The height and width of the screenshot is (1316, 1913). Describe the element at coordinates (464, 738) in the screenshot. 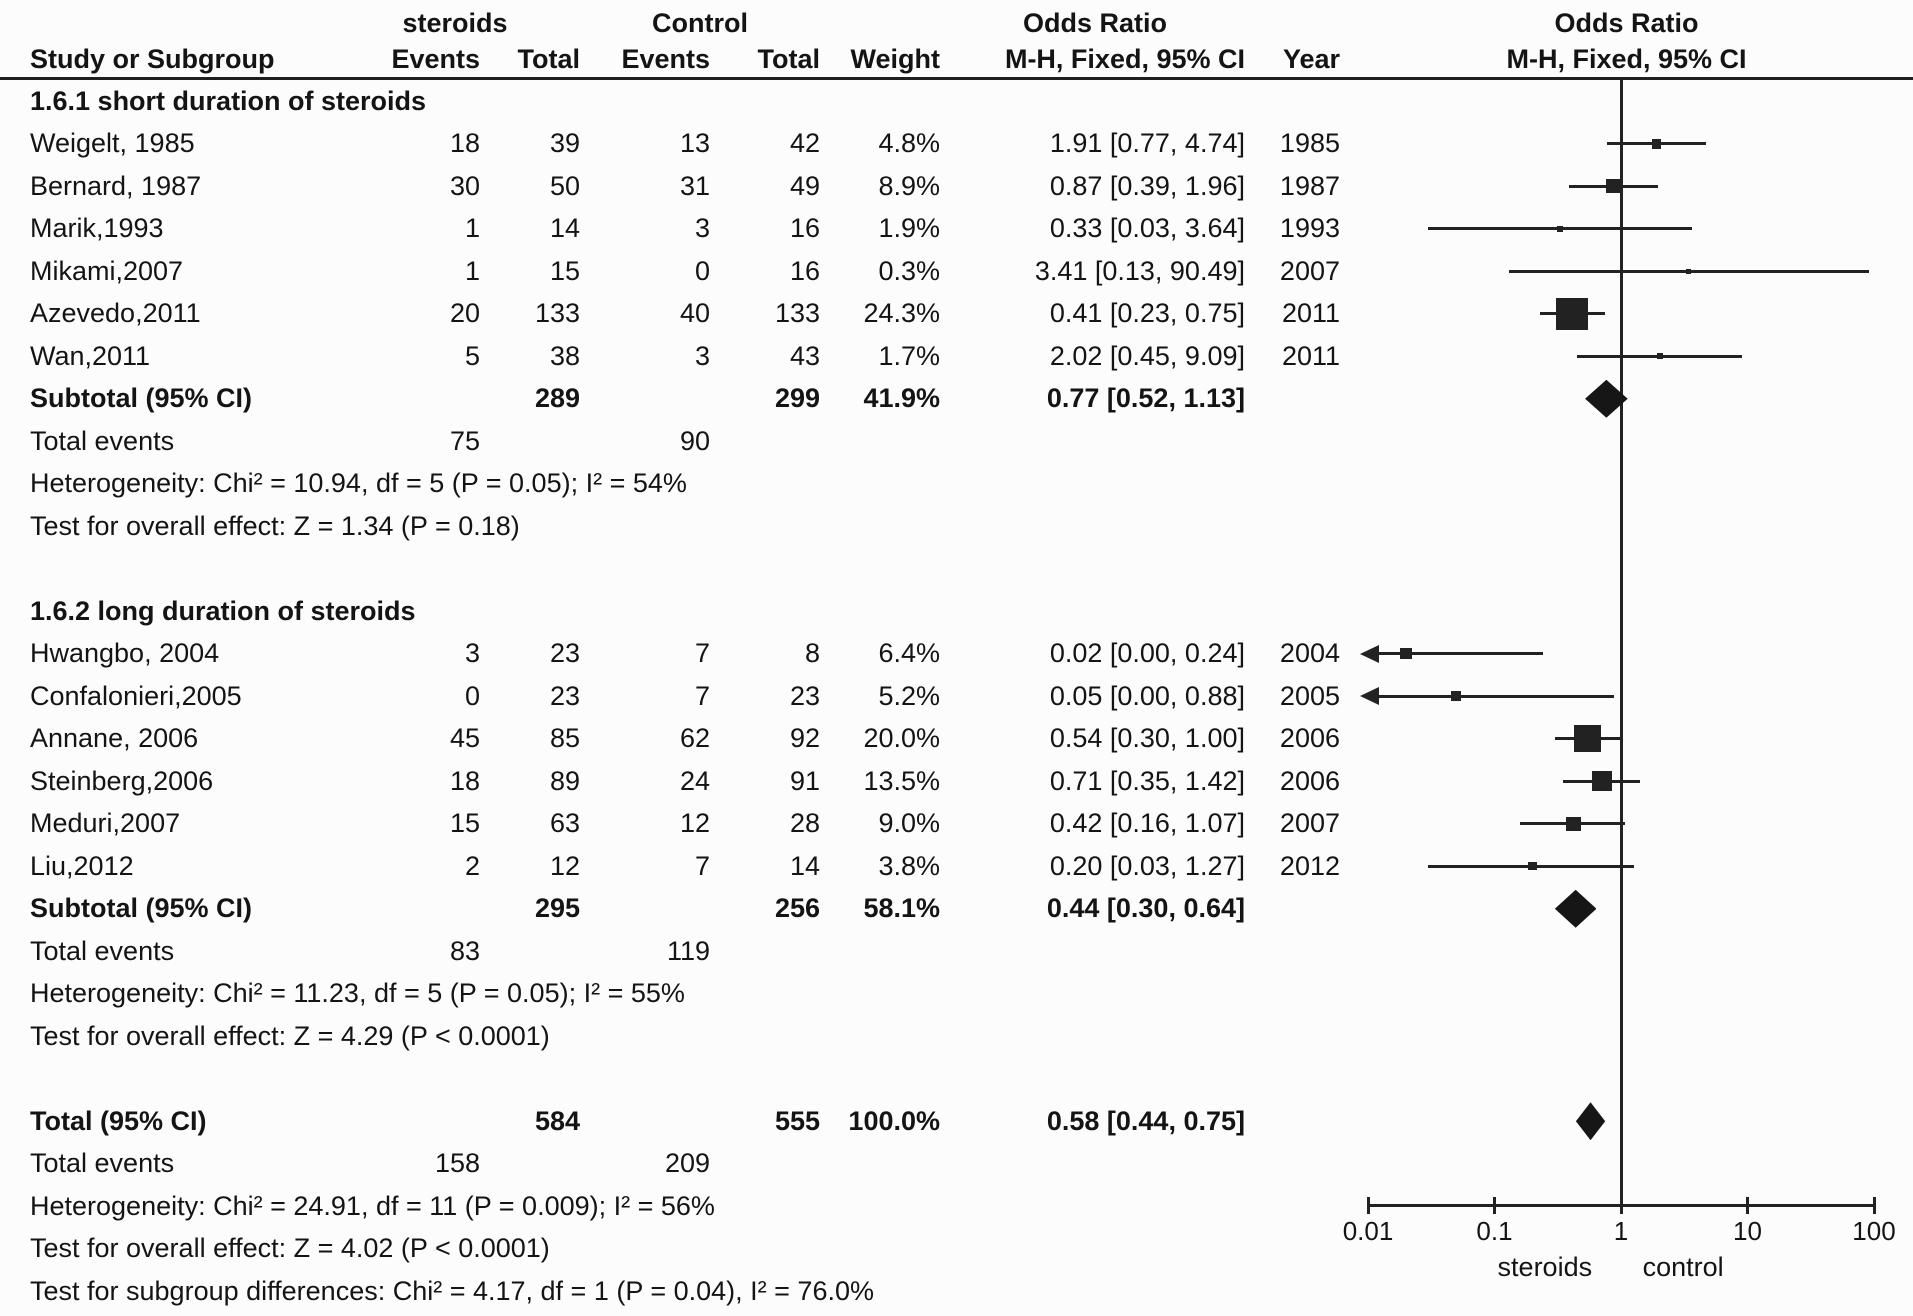

I see `steroids-events-value: 45` at that location.